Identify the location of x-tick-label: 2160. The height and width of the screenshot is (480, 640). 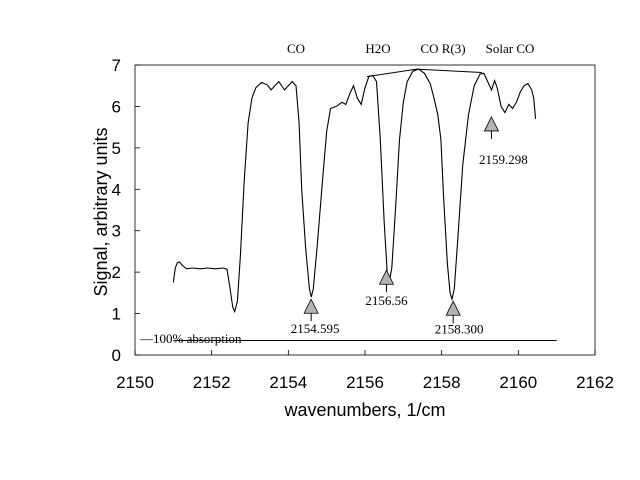
(518, 382).